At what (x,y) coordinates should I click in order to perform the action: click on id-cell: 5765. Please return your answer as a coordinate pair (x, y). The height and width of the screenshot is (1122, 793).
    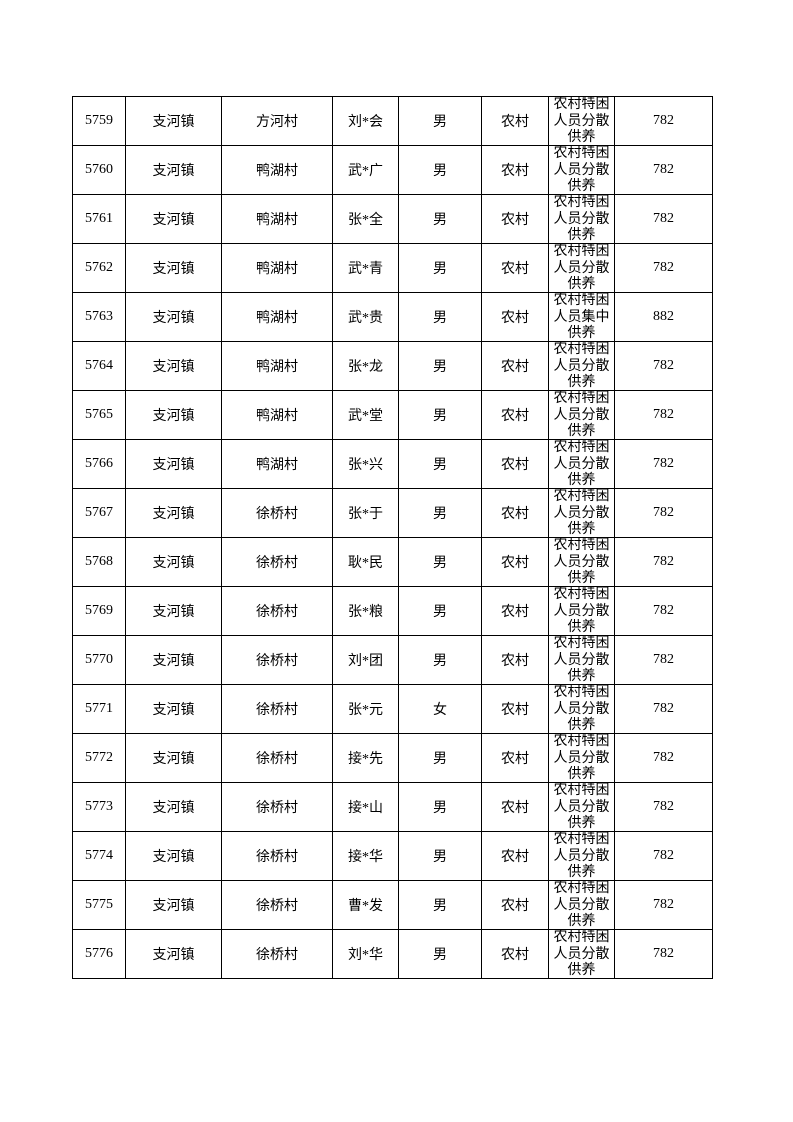
    Looking at the image, I should click on (99, 415).